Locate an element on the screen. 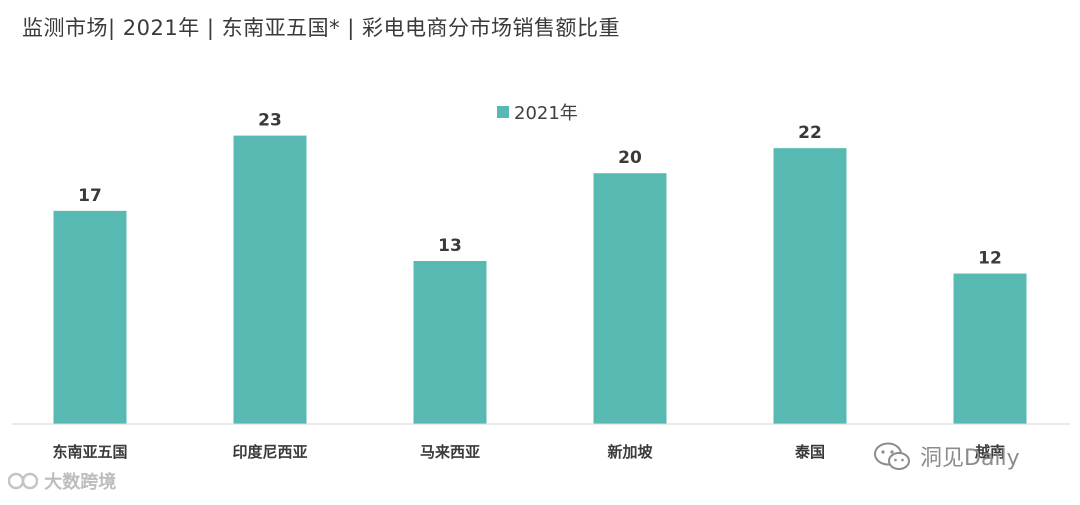  category-label-1: 东南亚五国 is located at coordinates (89, 452).